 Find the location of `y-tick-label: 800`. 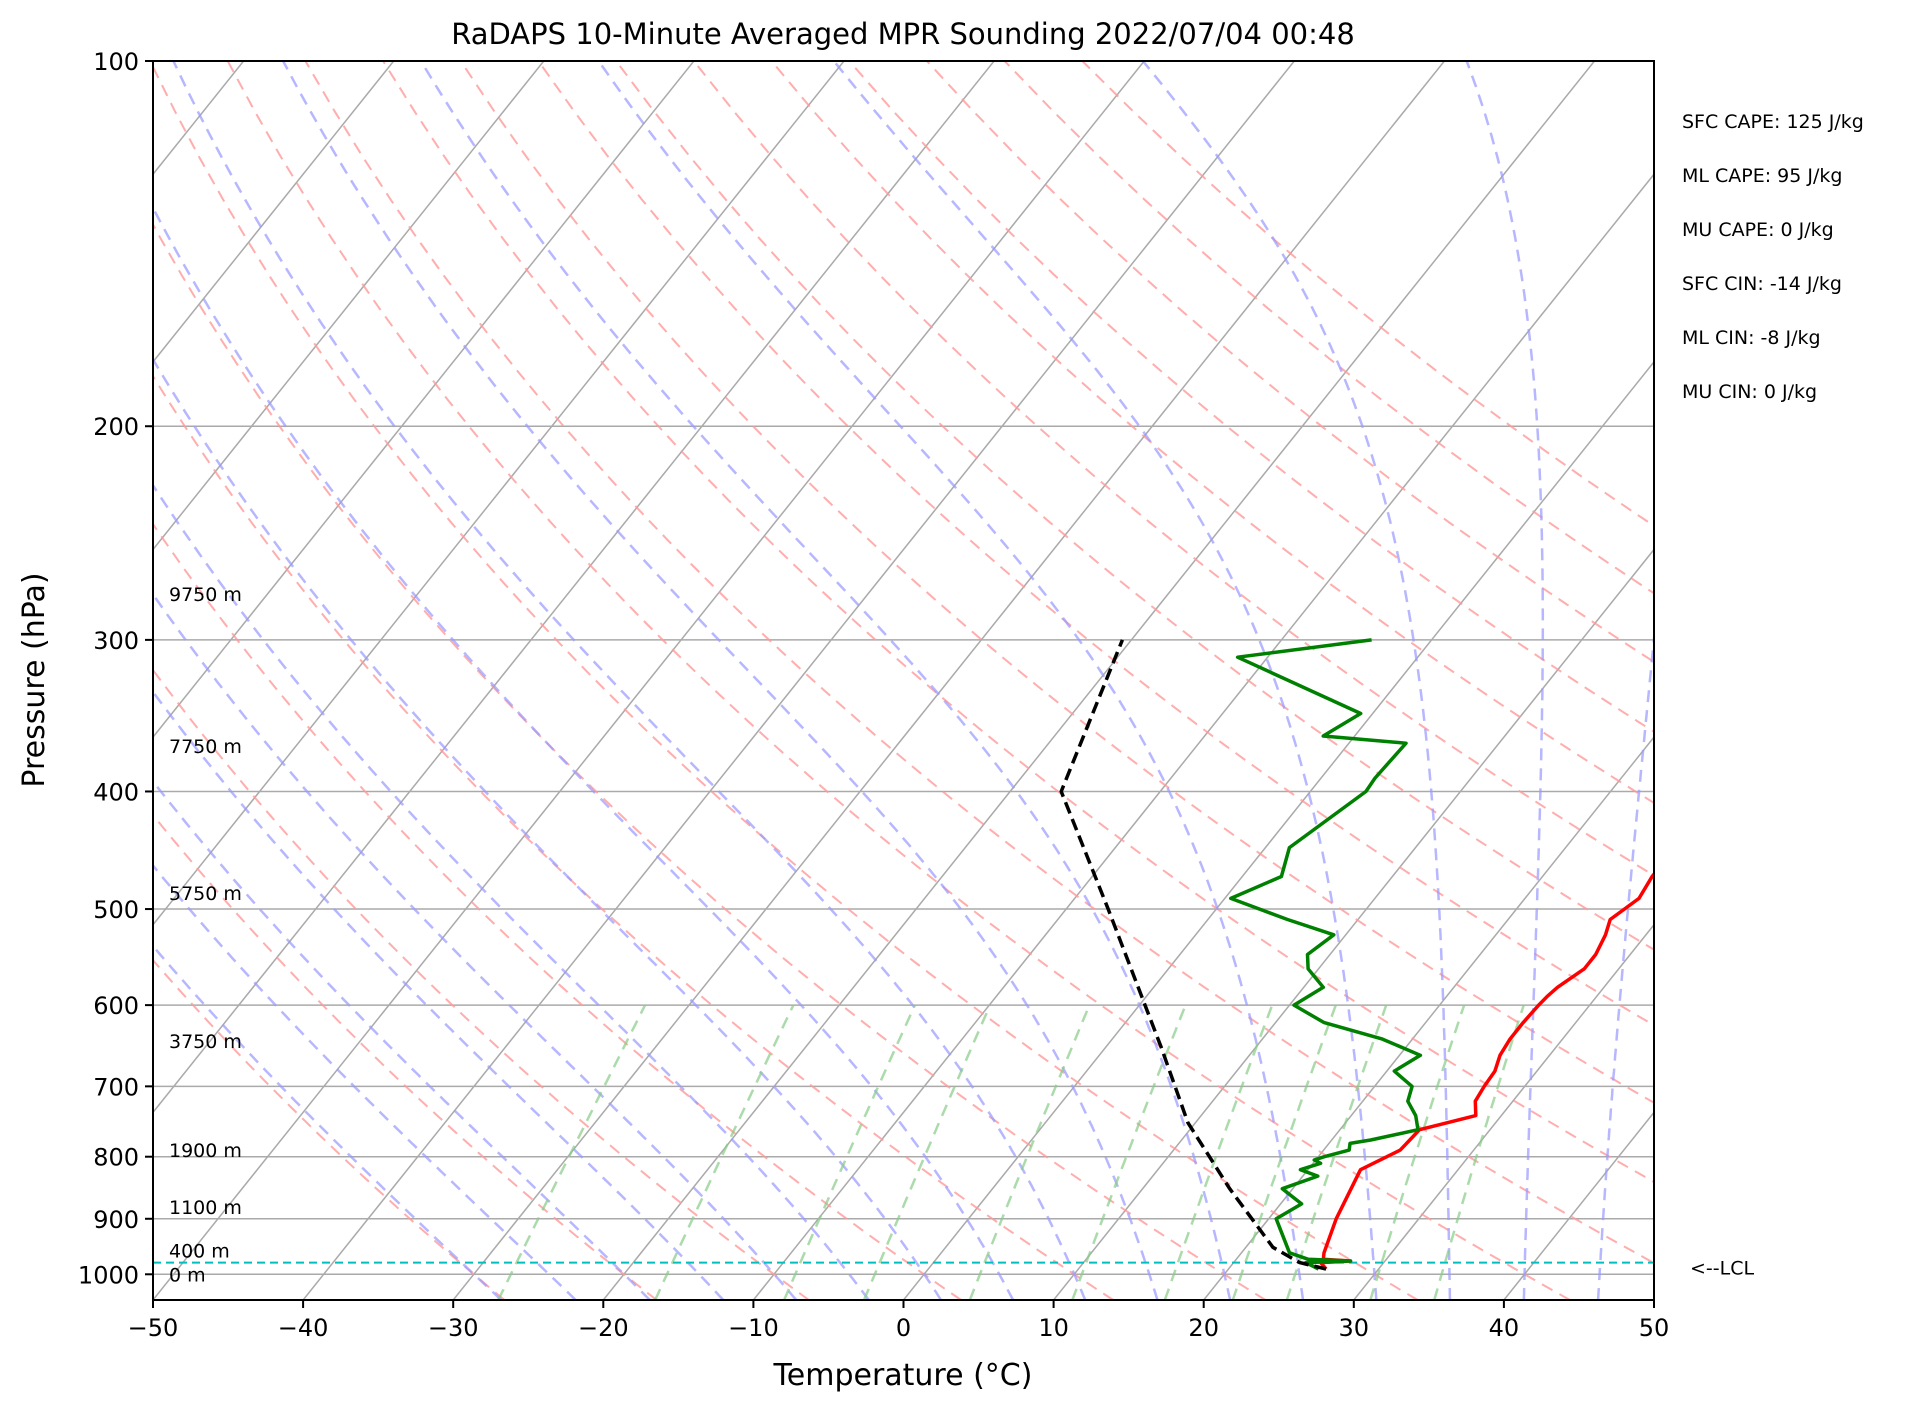

y-tick-label: 800 is located at coordinates (116, 1158).